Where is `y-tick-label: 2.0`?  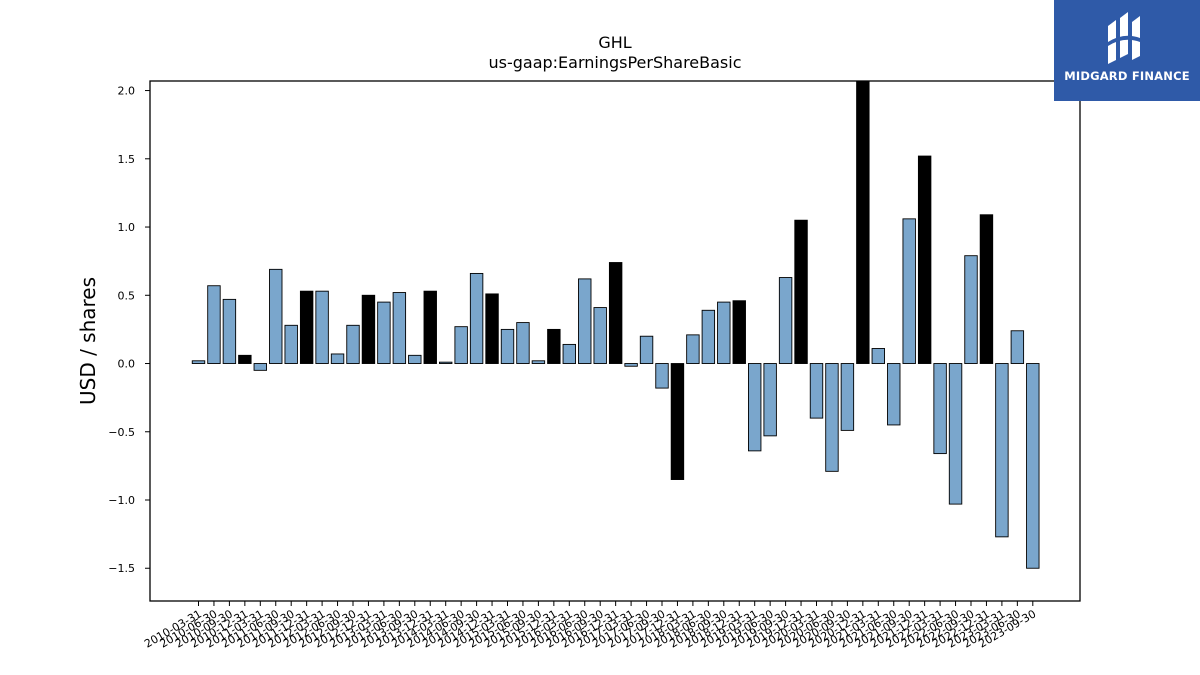 y-tick-label: 2.0 is located at coordinates (127, 91).